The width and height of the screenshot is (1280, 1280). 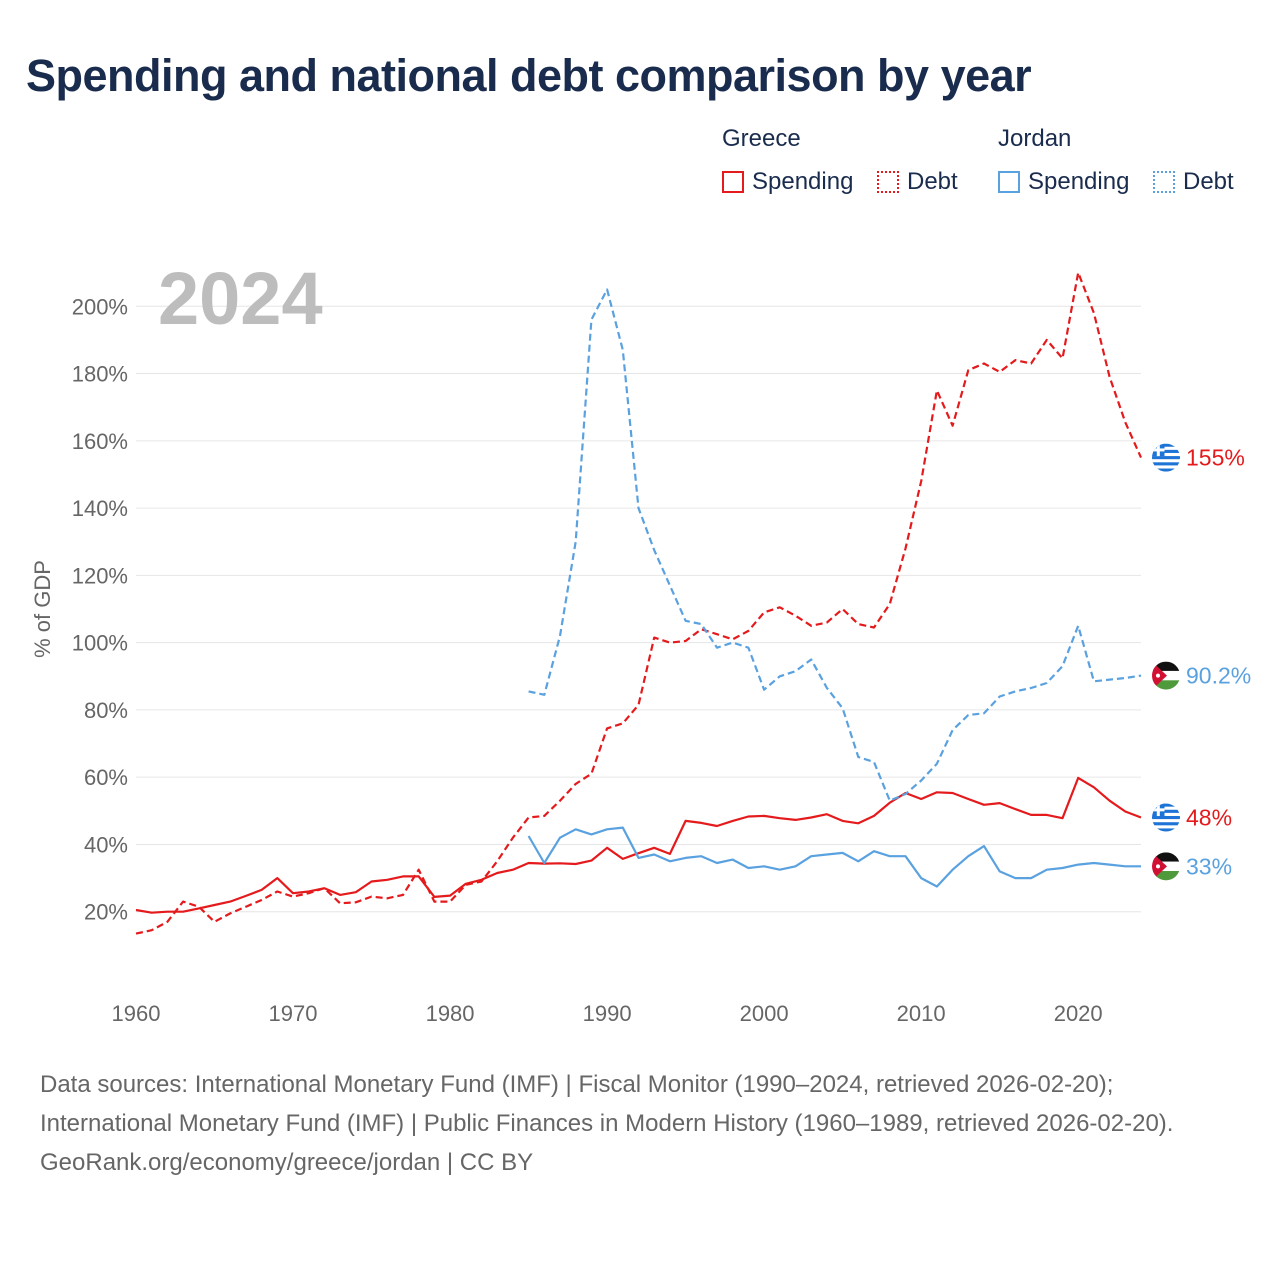 I want to click on series-end-label: 33%, so click(x=1209, y=866).